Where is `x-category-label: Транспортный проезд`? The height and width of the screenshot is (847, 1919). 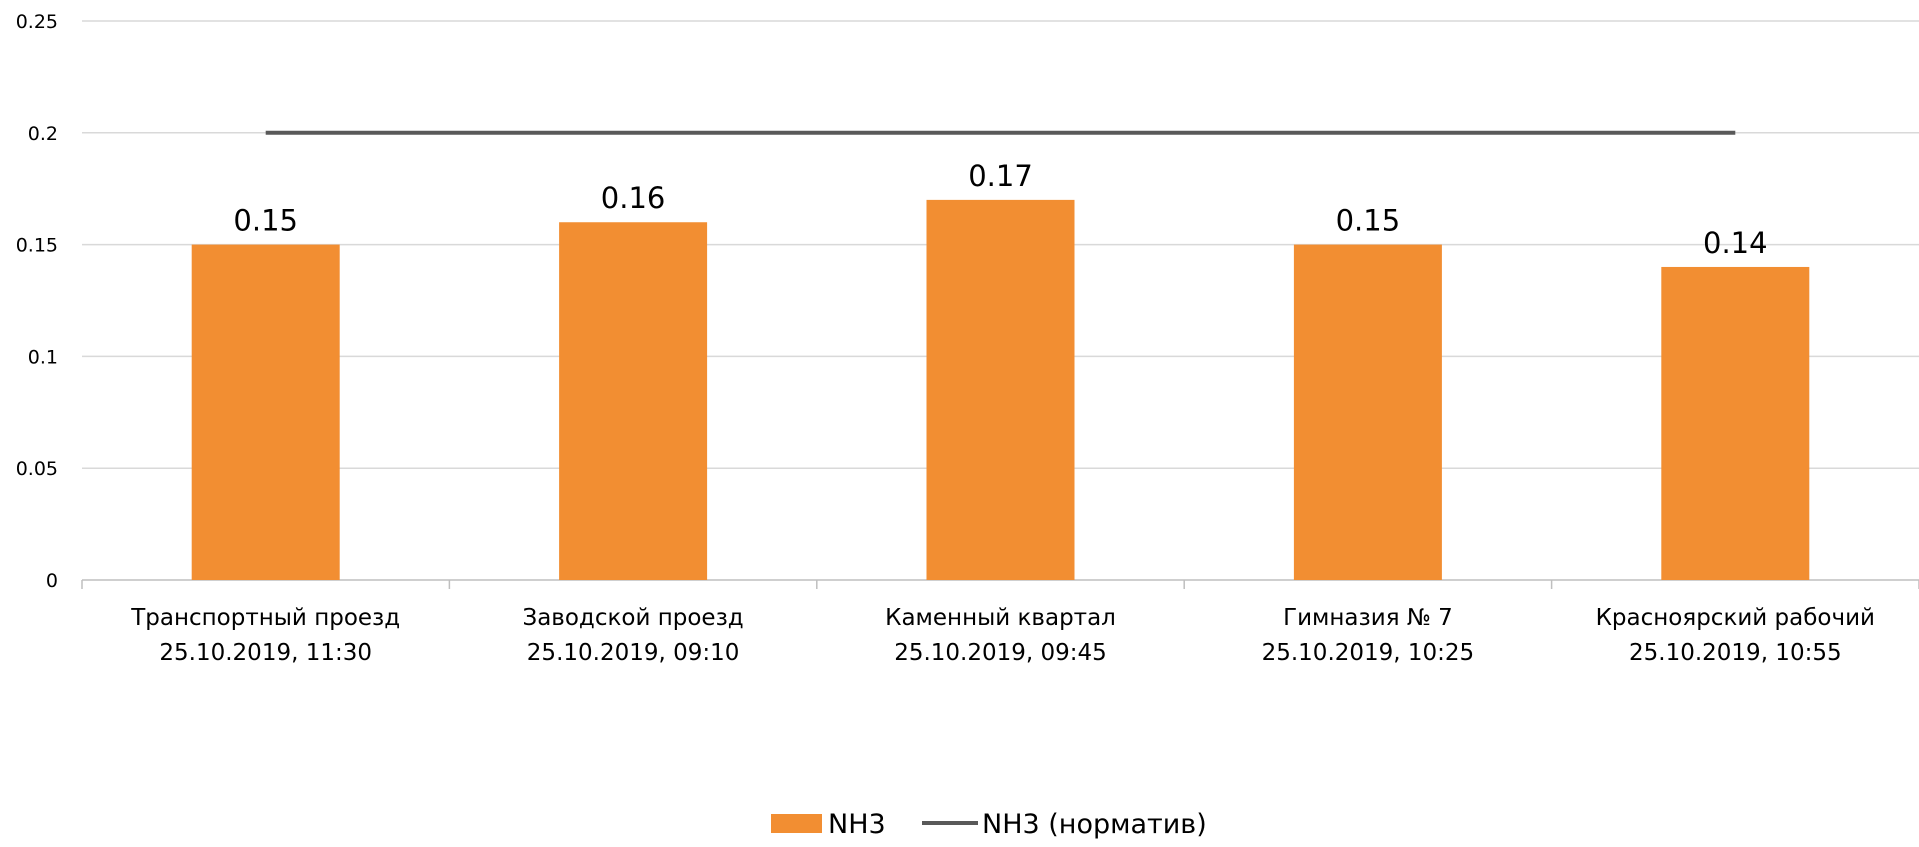 x-category-label: Транспортный проезд is located at coordinates (265, 618).